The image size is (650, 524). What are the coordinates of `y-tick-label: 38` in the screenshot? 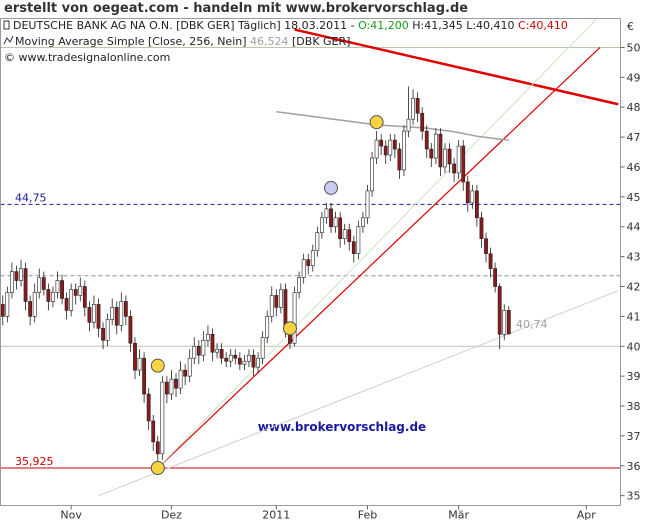 It's located at (634, 406).